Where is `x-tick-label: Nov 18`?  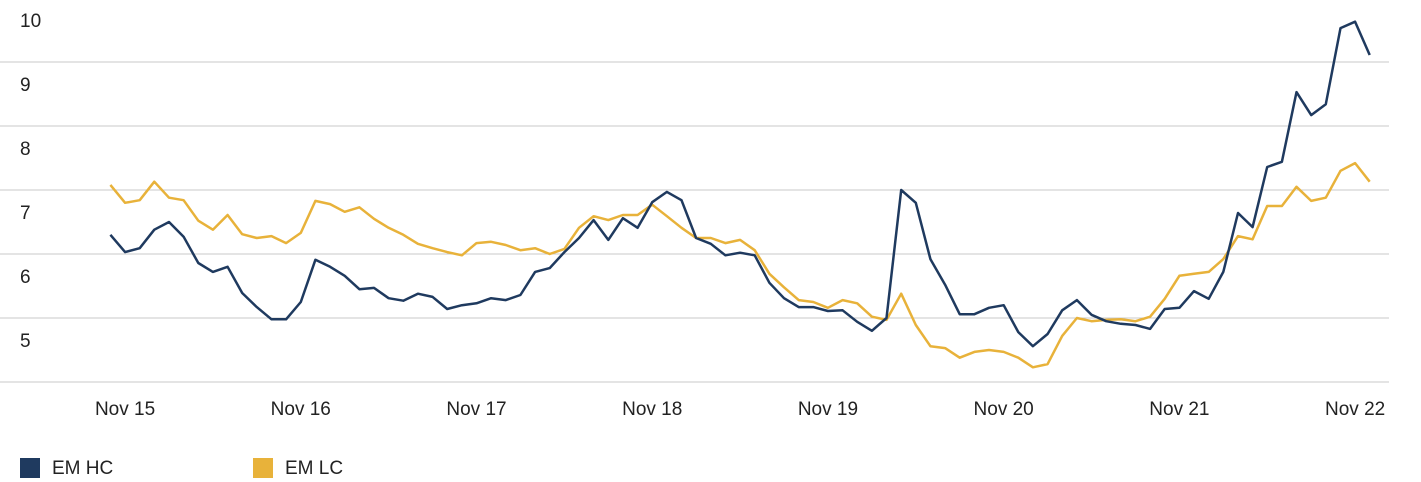 x-tick-label: Nov 18 is located at coordinates (652, 409).